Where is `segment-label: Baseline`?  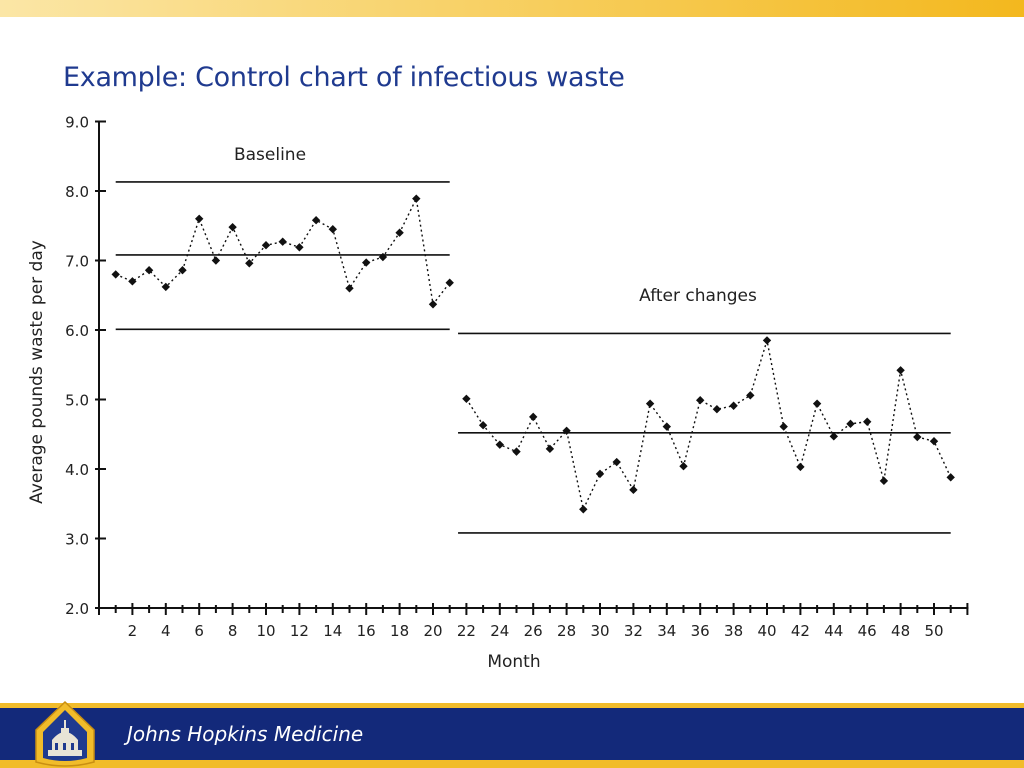
segment-label: Baseline is located at coordinates (270, 155).